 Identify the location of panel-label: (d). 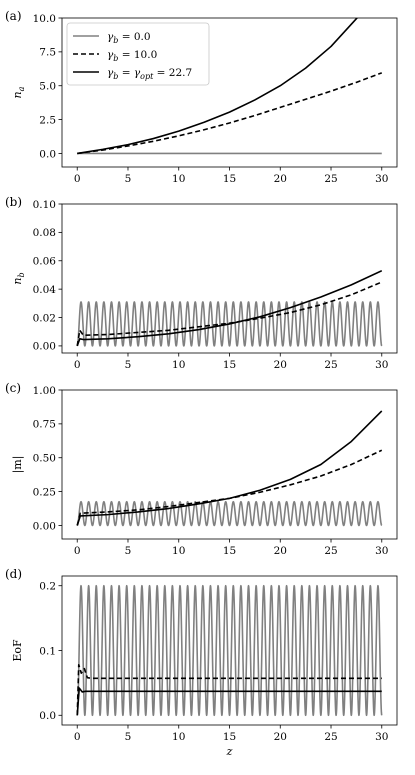
(13, 574).